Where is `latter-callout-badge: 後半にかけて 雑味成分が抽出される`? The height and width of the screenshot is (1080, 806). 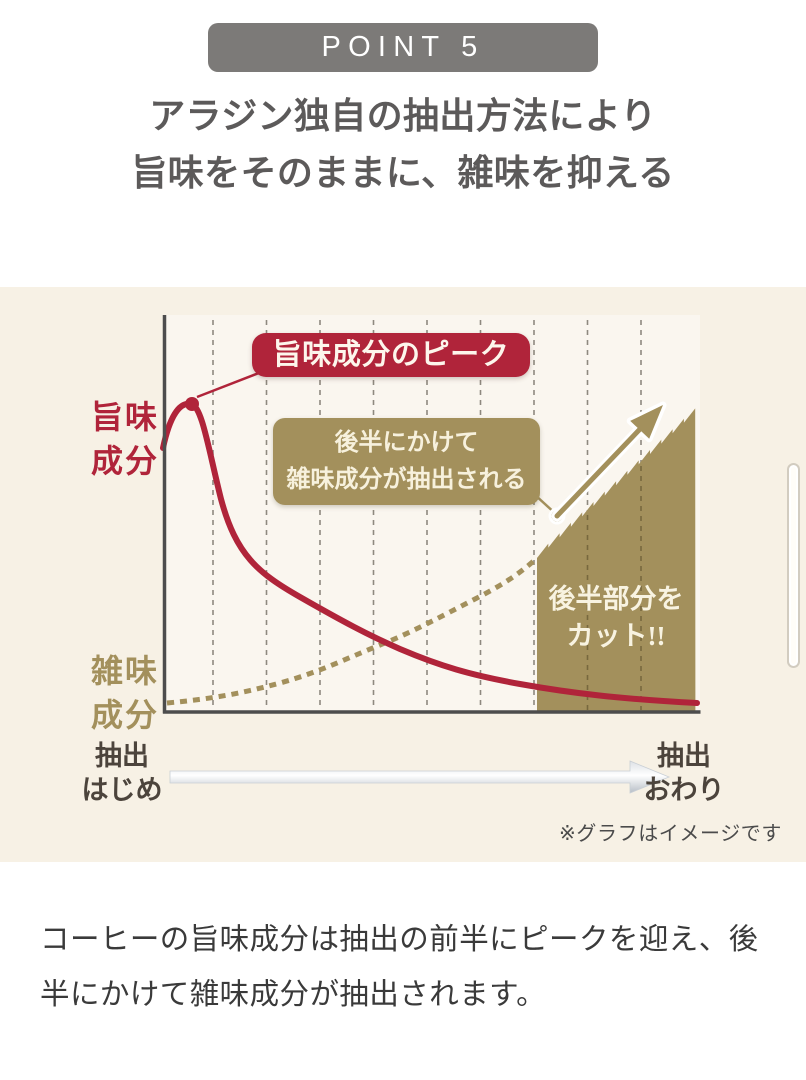
latter-callout-badge: 後半にかけて 雑味成分が抽出される is located at coordinates (406, 461).